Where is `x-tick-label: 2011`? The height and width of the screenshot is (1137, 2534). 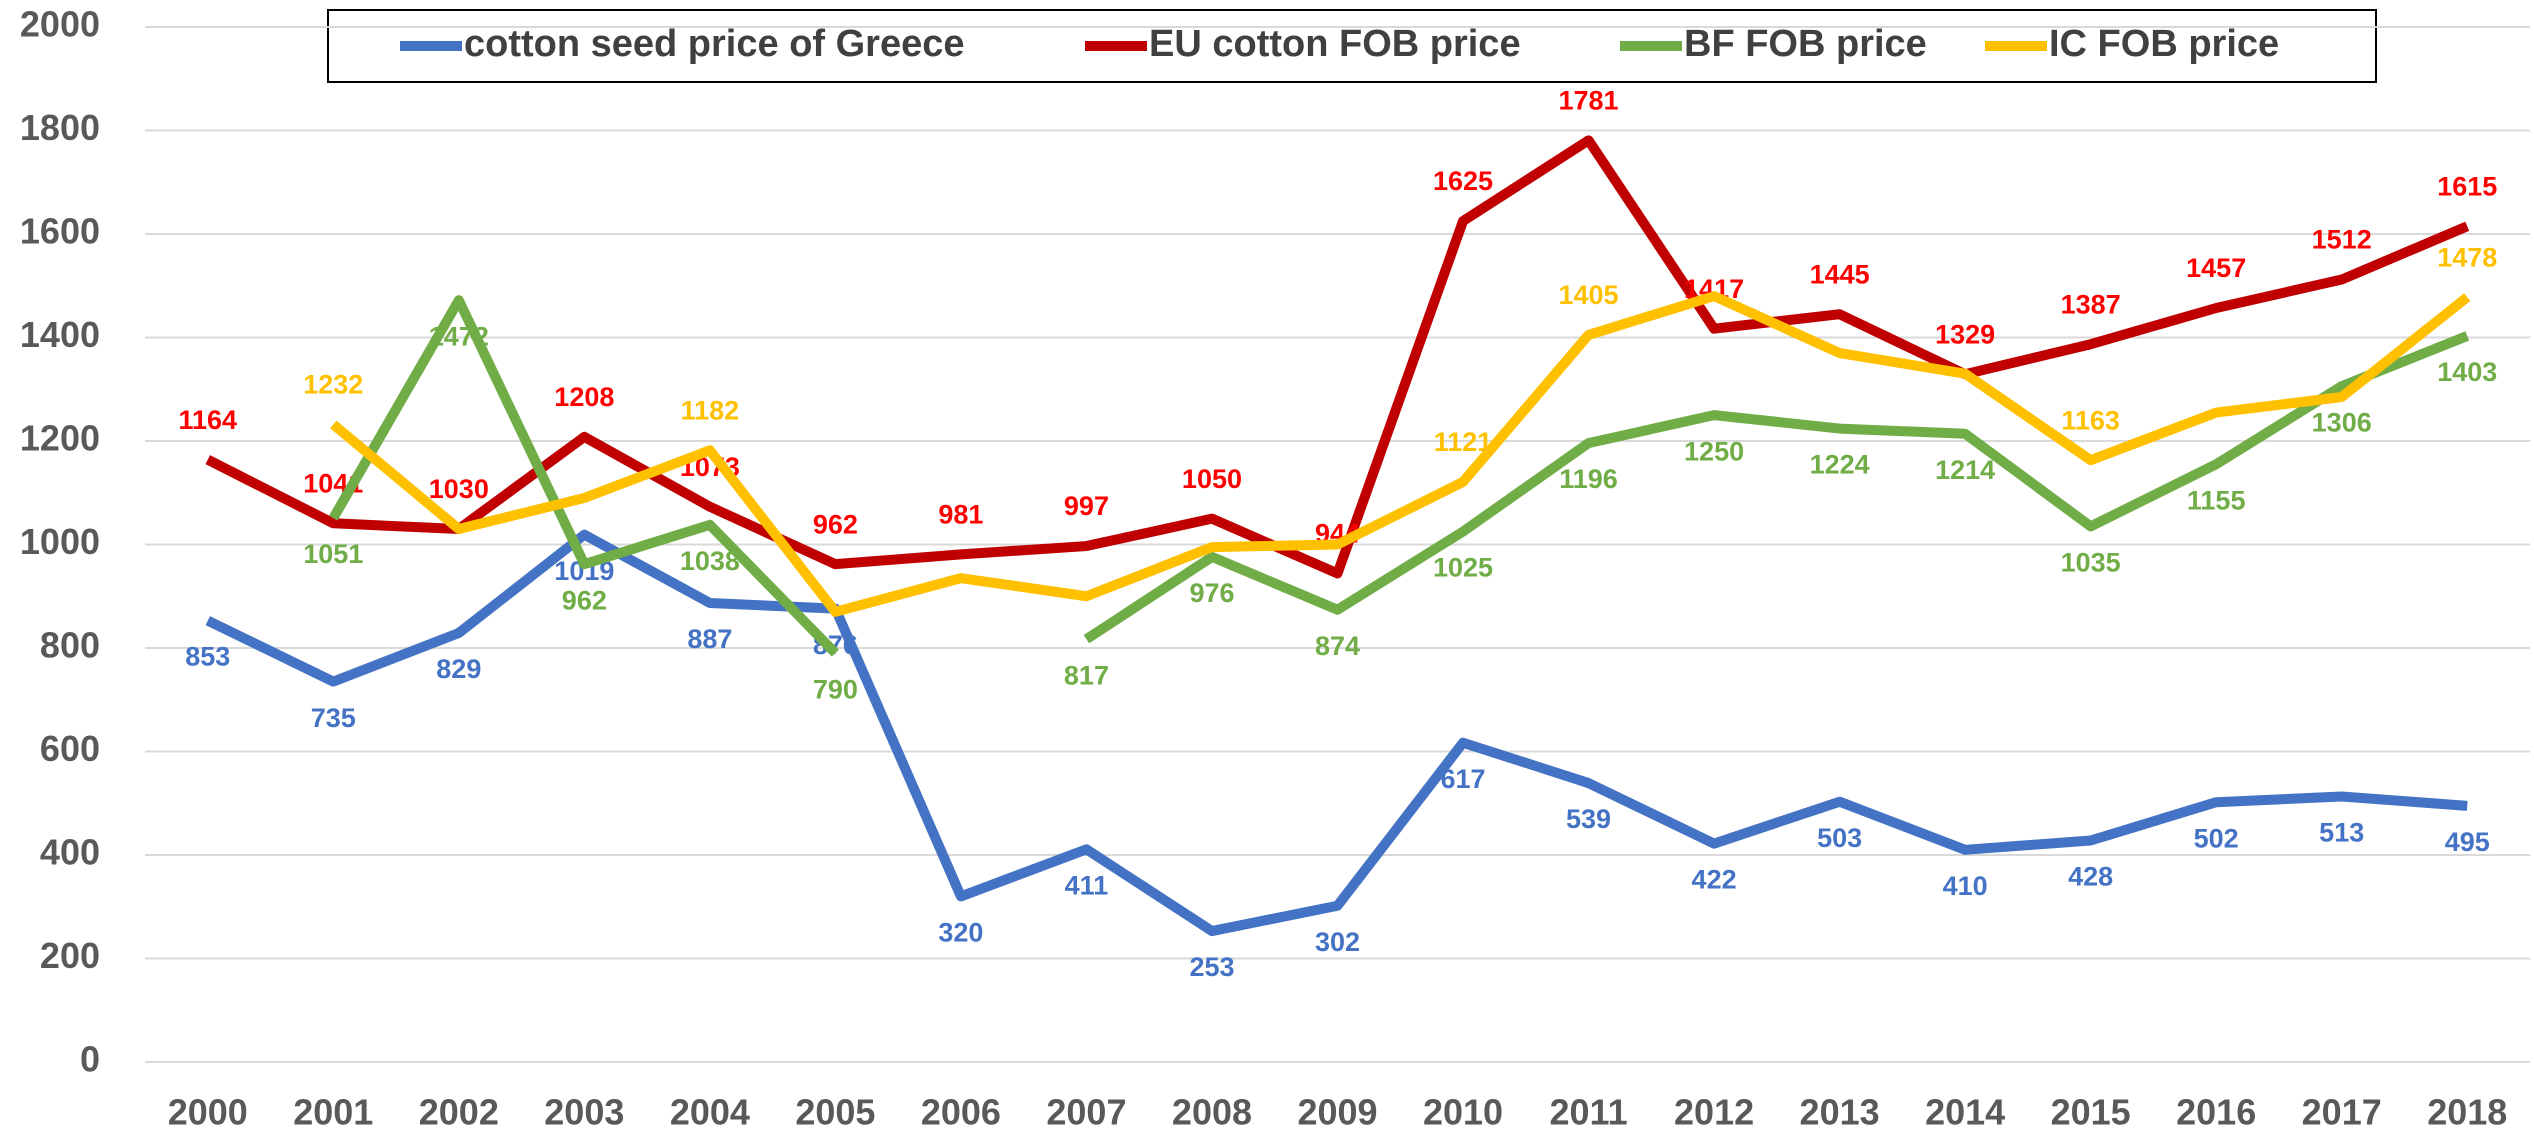
x-tick-label: 2011 is located at coordinates (1588, 1112).